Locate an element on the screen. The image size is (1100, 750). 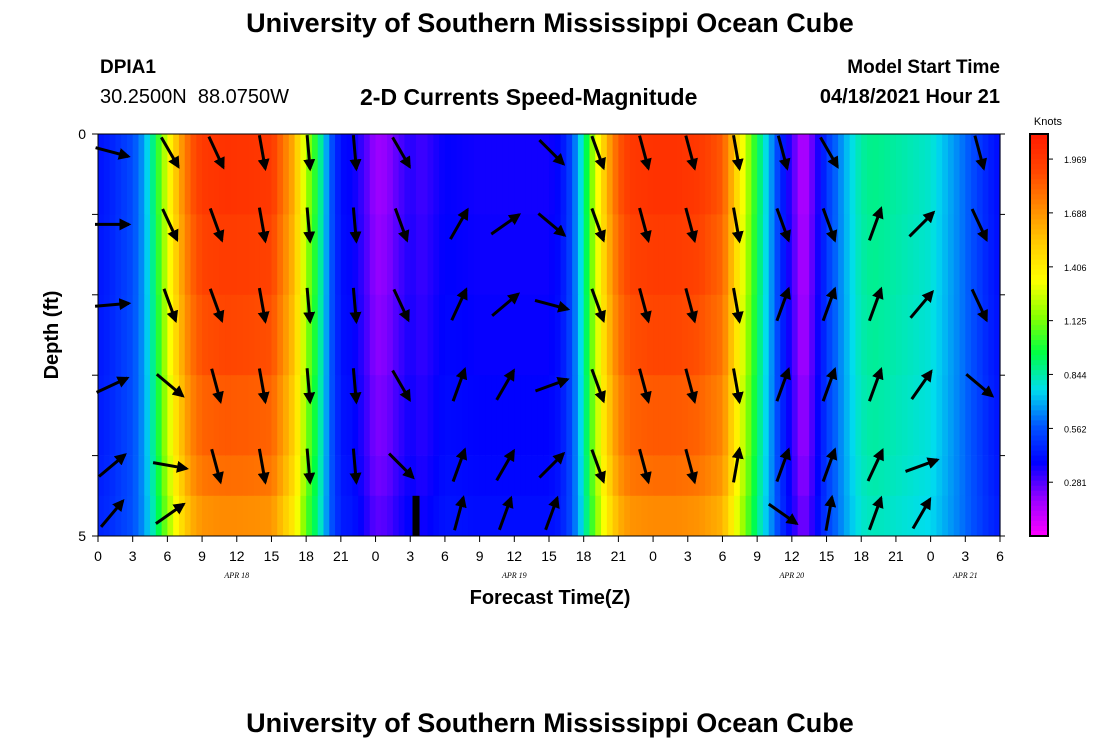
date-label: APR 21 is located at coordinates (965, 575).